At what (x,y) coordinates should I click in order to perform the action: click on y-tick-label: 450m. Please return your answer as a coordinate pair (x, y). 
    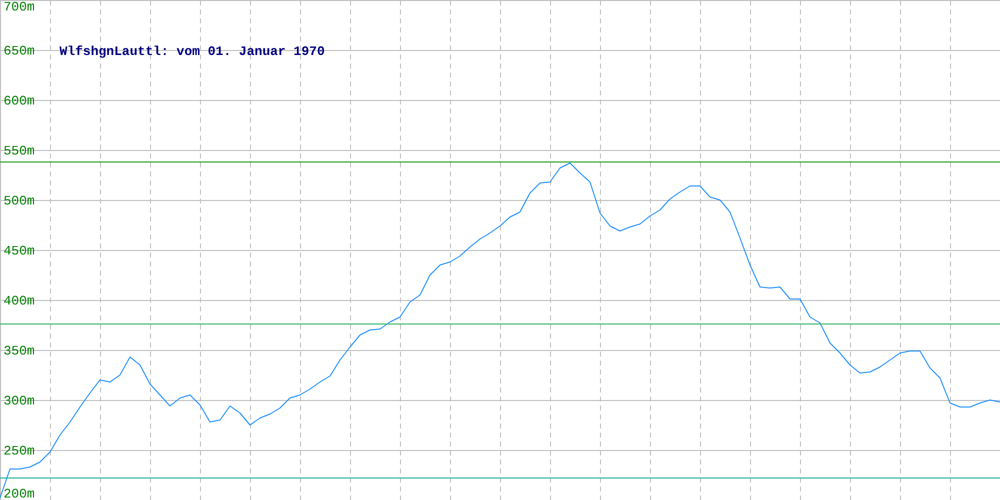
    Looking at the image, I should click on (19, 251).